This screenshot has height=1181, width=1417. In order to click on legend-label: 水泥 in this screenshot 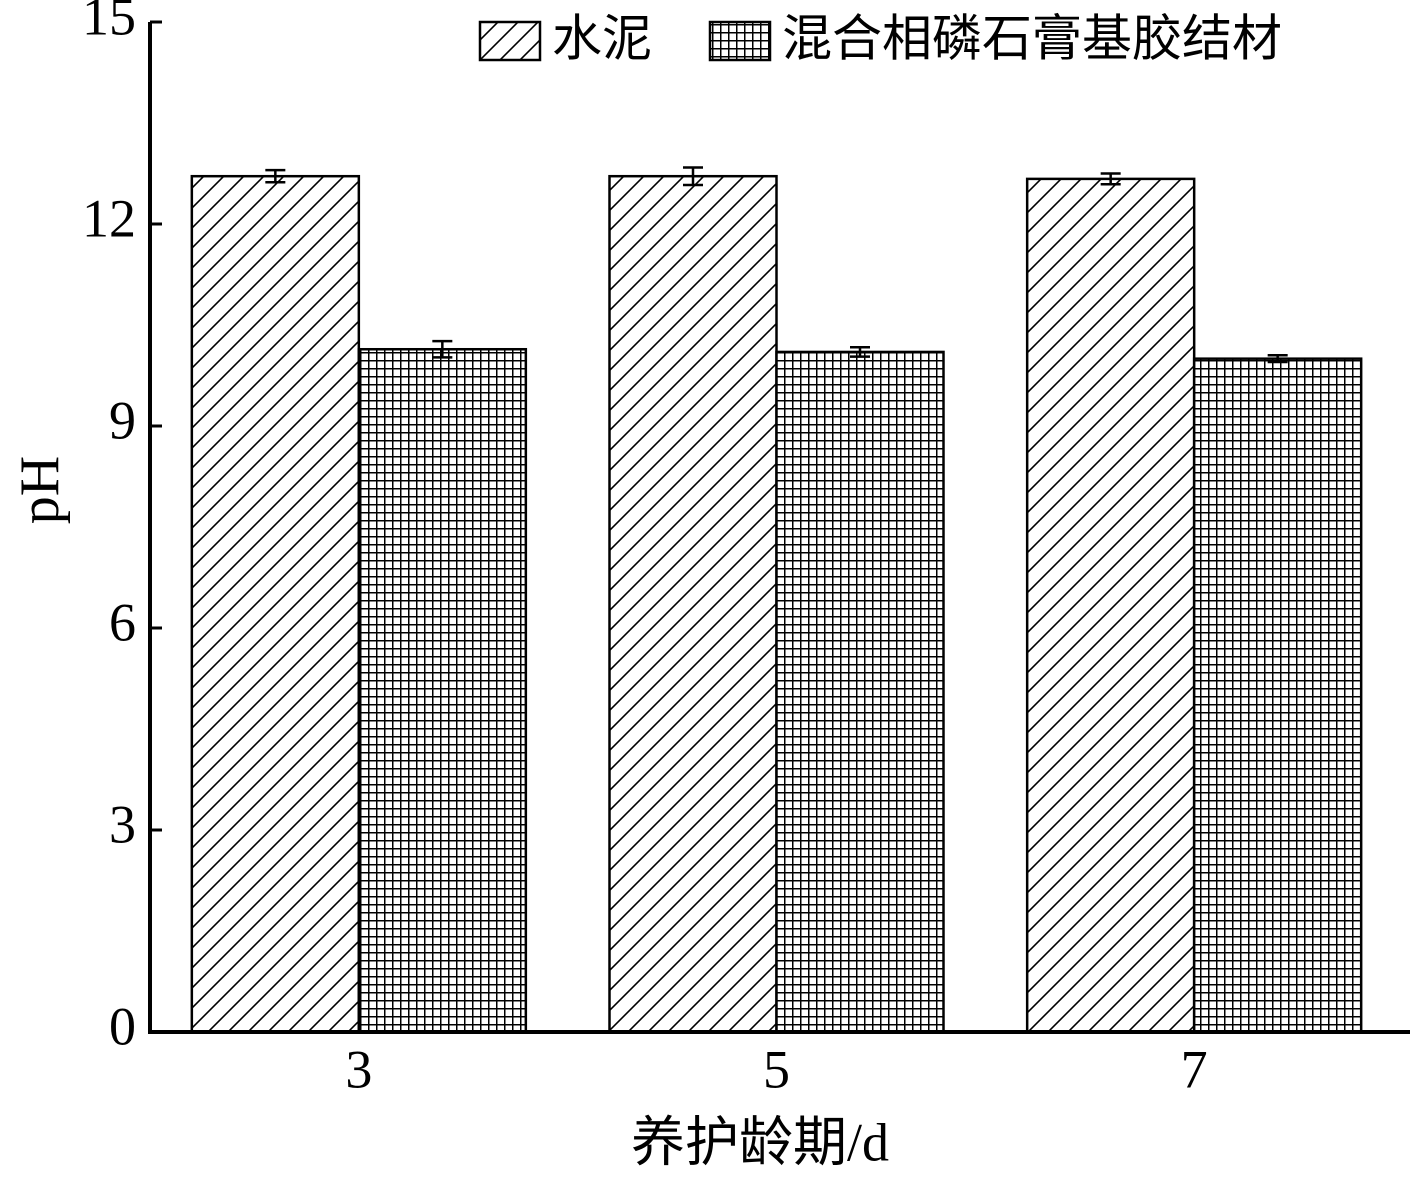, I will do `click(602, 38)`.